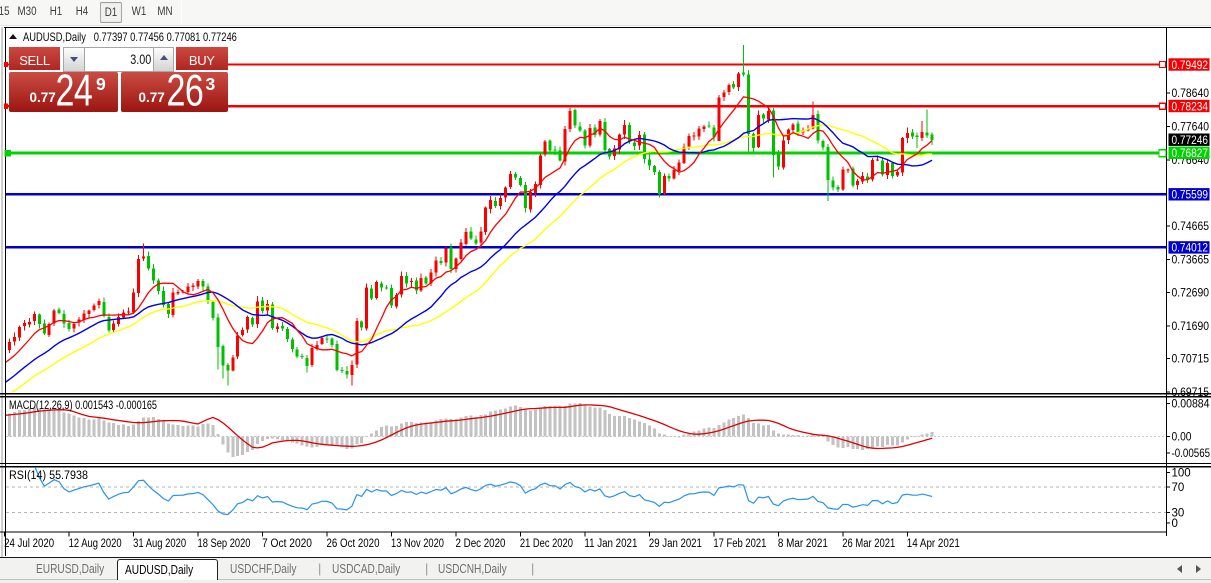  What do you see at coordinates (739, 544) in the screenshot?
I see `svg-text: 17 Feb 2021` at bounding box center [739, 544].